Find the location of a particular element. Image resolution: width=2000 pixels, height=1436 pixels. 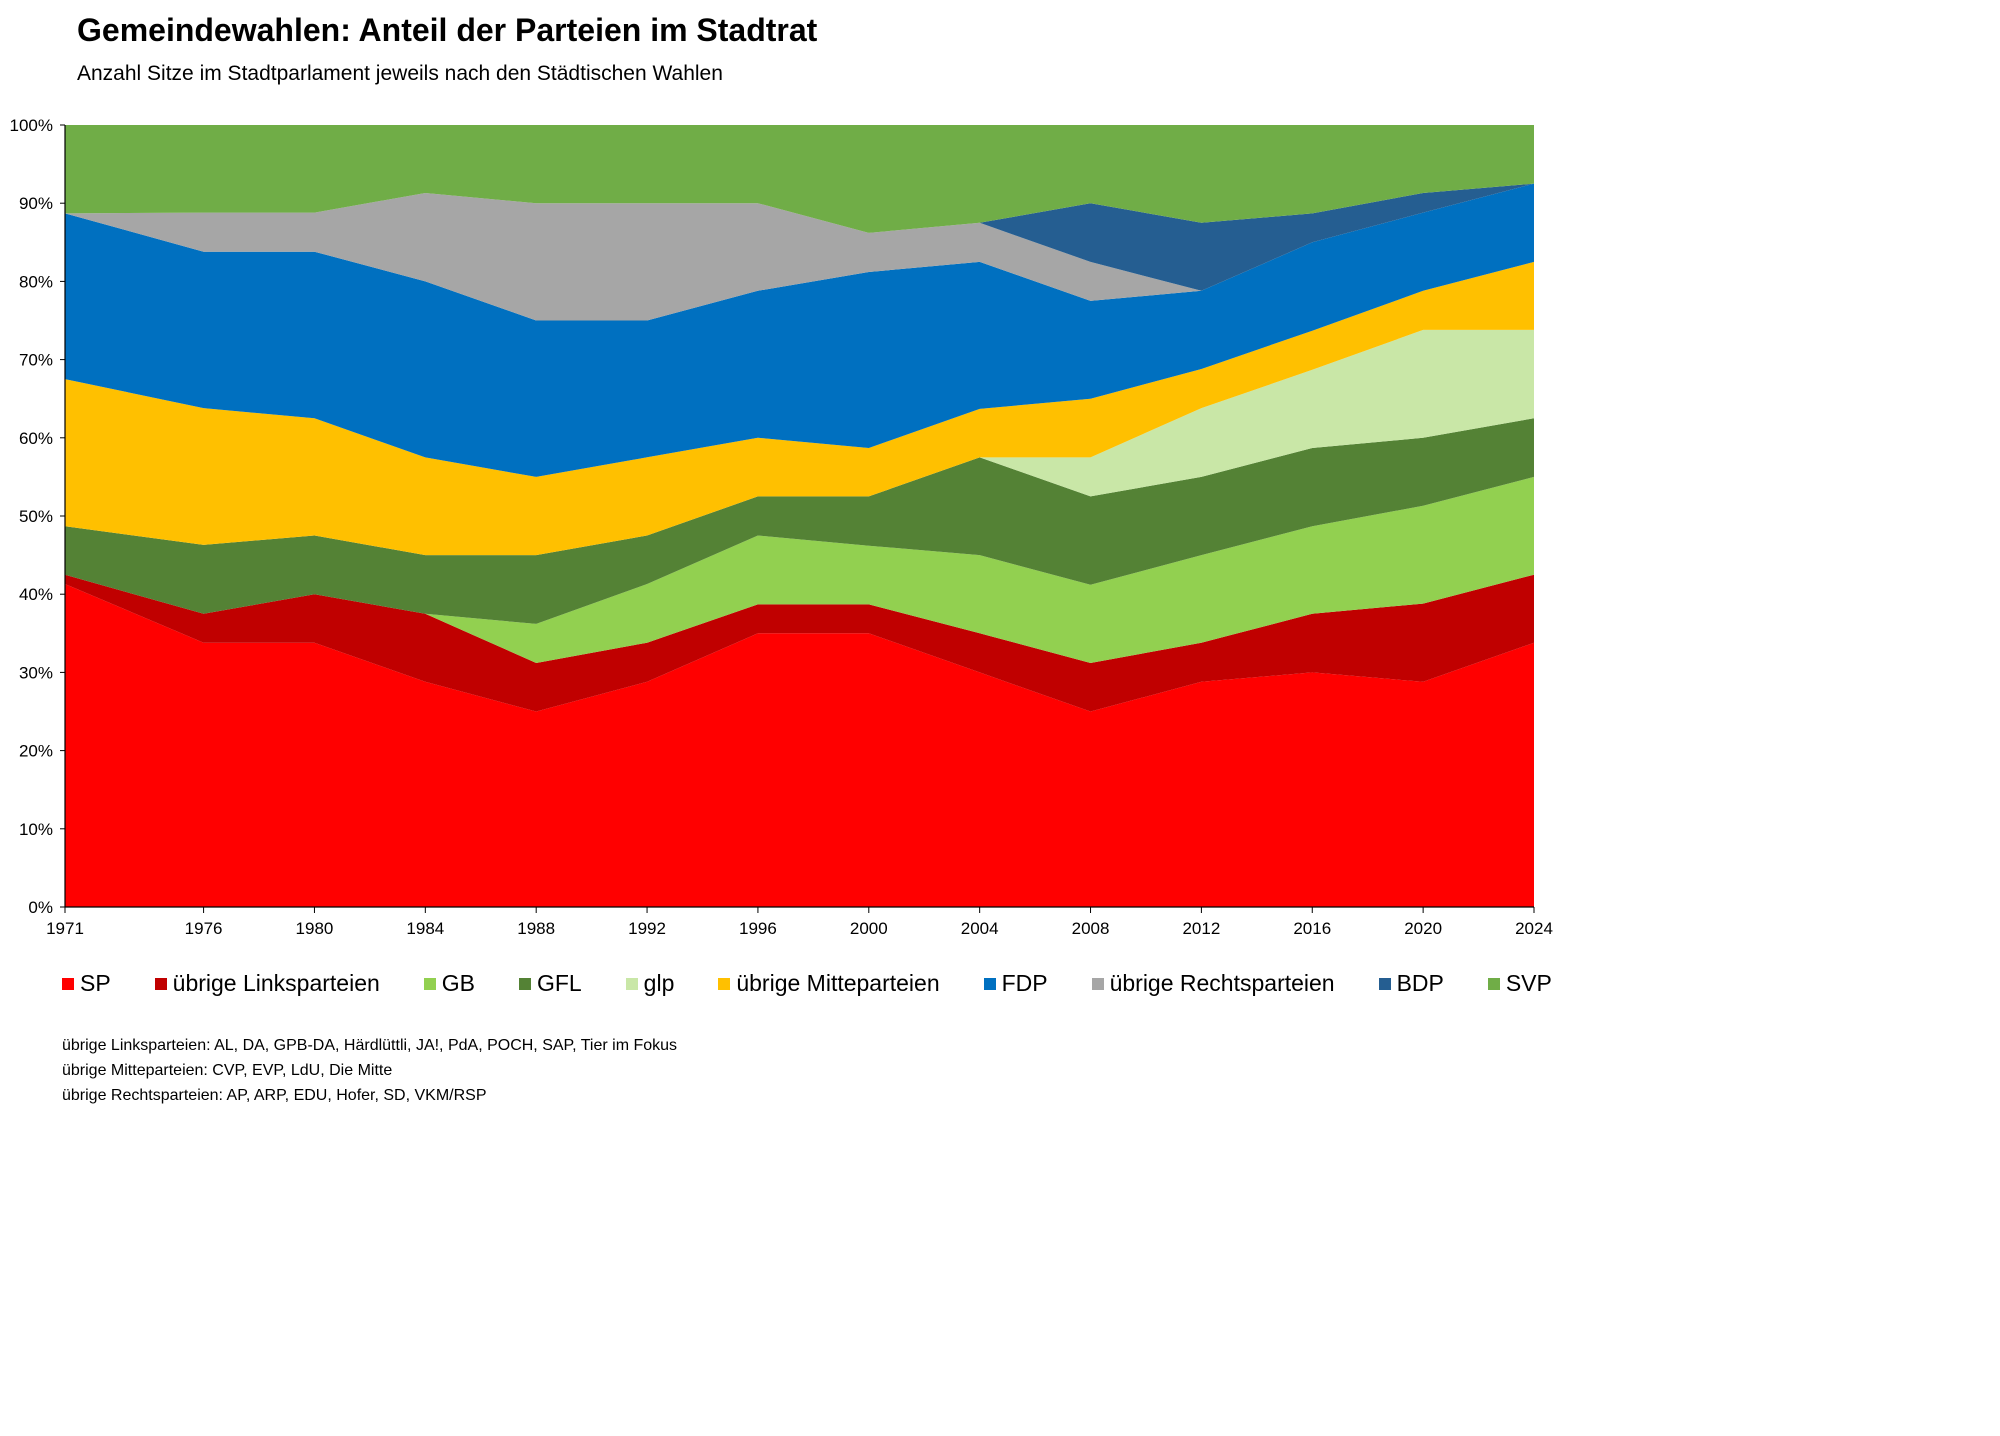

area-uebrige-linksparteien is located at coordinates (799, 643).